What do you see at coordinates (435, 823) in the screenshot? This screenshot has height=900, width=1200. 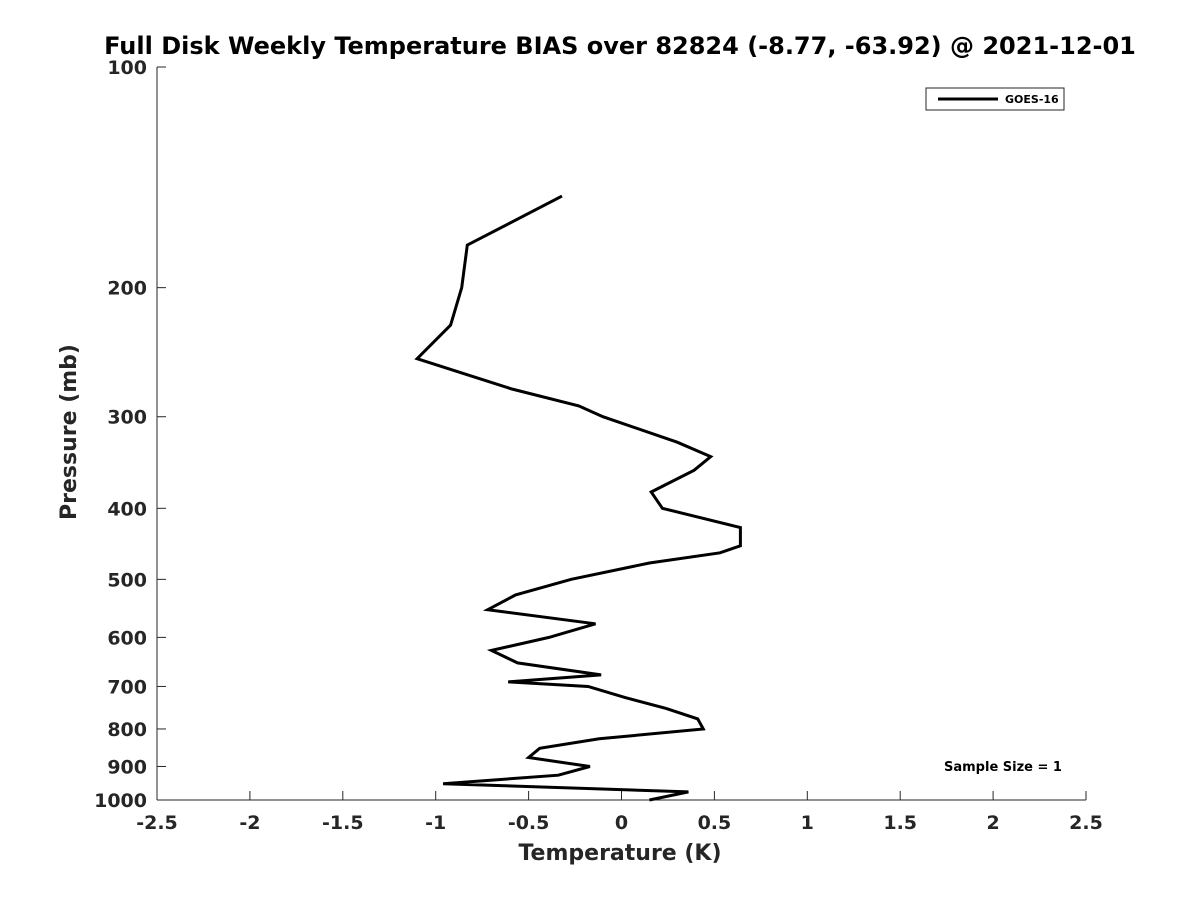 I see `x-tick-label: -1` at bounding box center [435, 823].